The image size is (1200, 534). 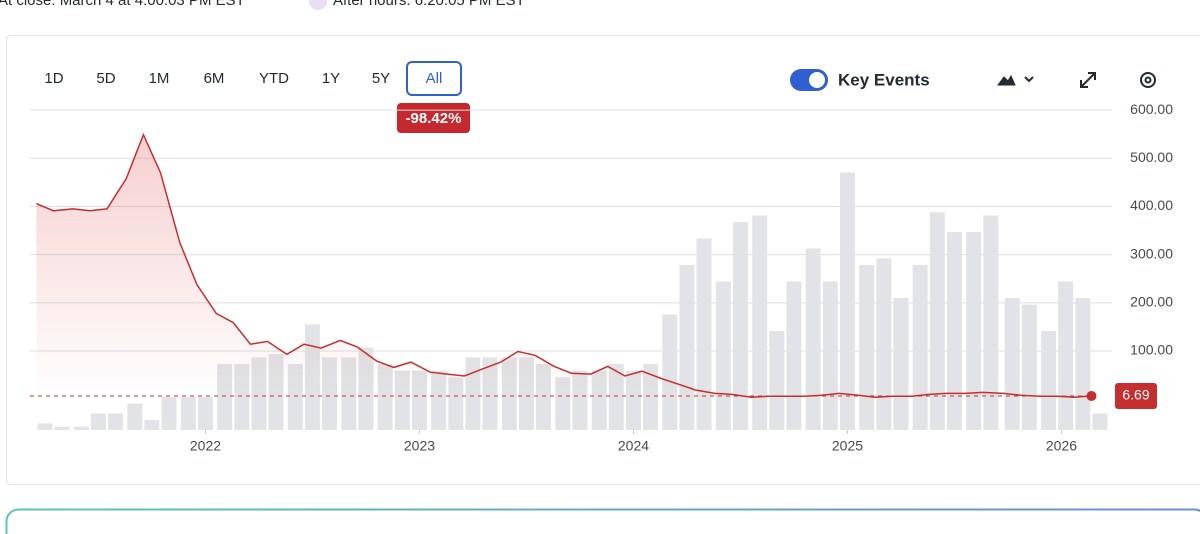 What do you see at coordinates (1061, 446) in the screenshot?
I see `x-tick-label: 2026` at bounding box center [1061, 446].